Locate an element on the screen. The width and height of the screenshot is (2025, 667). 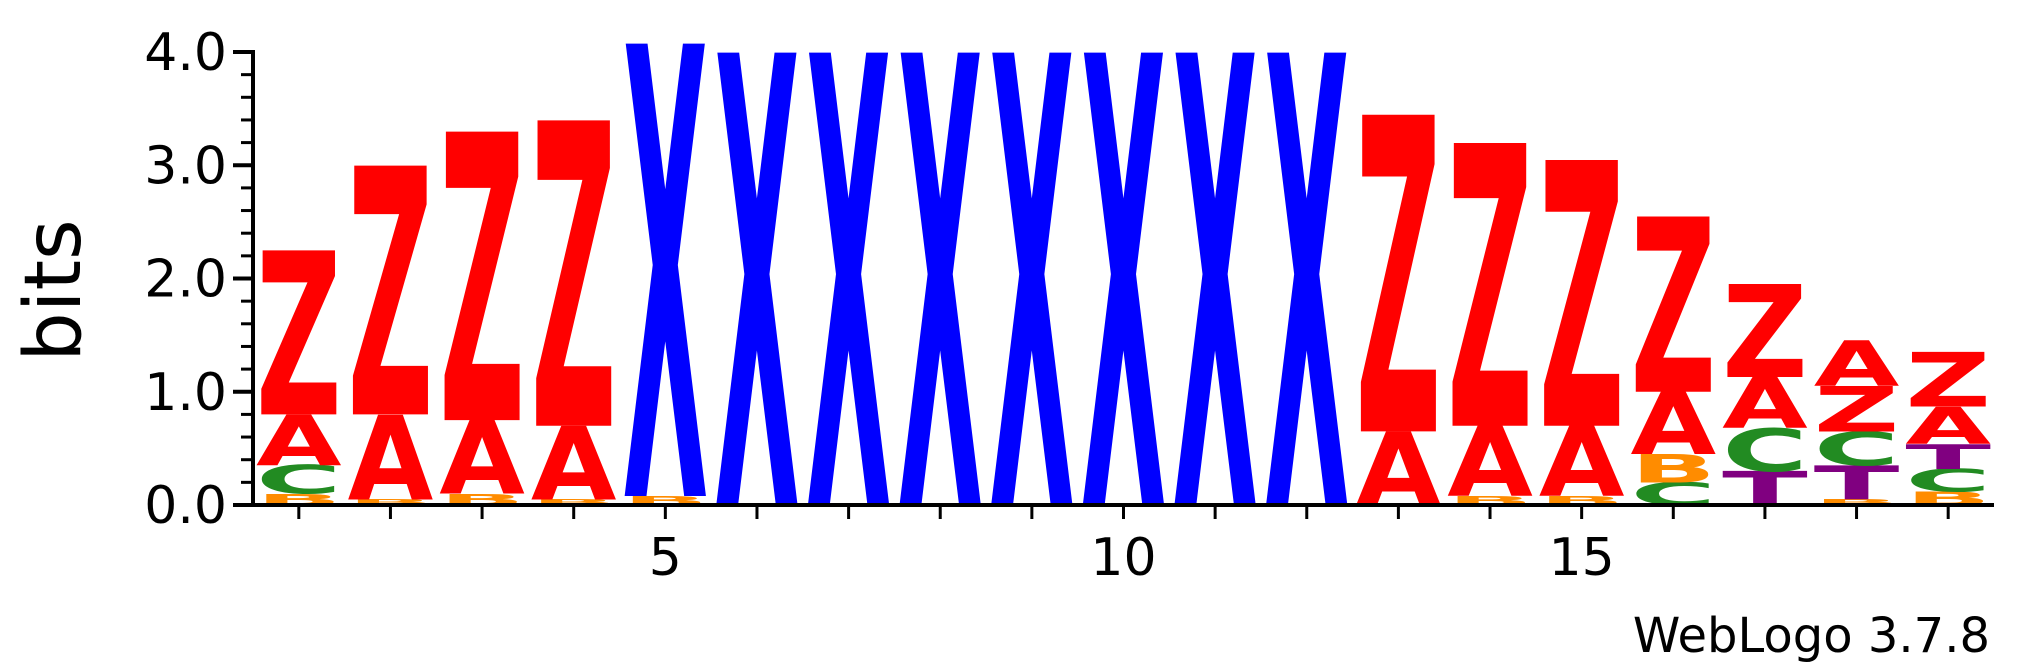
logo-letter-A-pos15: A is located at coordinates (1582, 463).